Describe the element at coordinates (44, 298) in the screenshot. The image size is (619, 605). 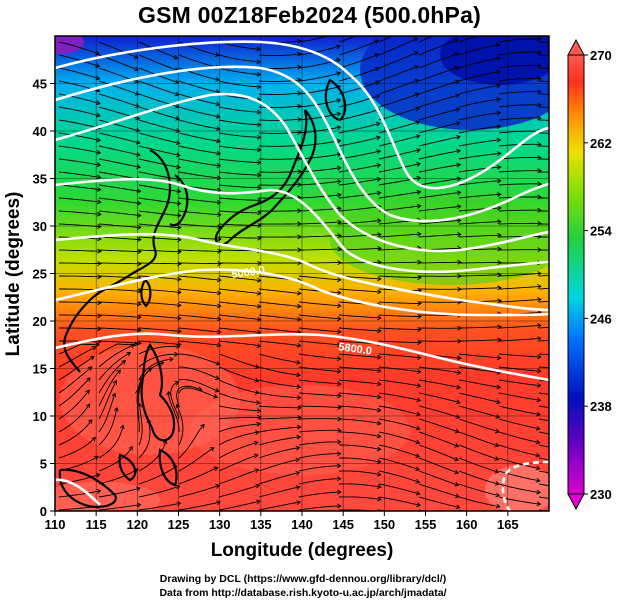
I see `y-axis: 0 5 10 15 20 25 30 35 40 45` at that location.